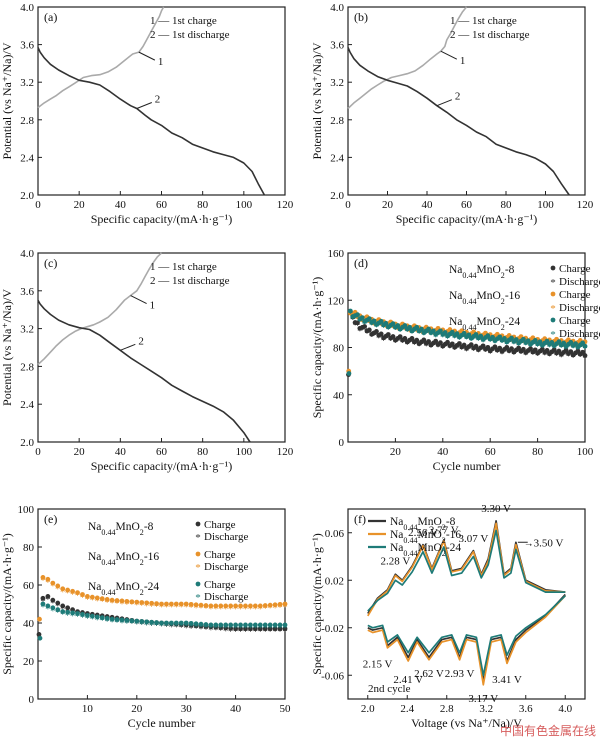 The height and width of the screenshot is (741, 600). What do you see at coordinates (203, 205) in the screenshot?
I see `x-tick-label: 80` at bounding box center [203, 205].